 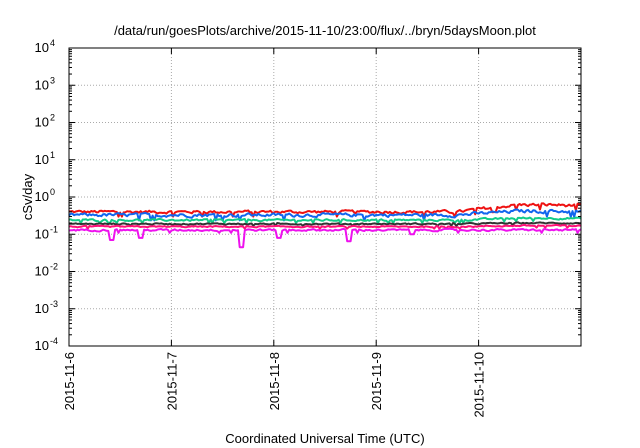 What do you see at coordinates (54, 304) in the screenshot?
I see `y-tick-label-exponent: -3` at bounding box center [54, 304].